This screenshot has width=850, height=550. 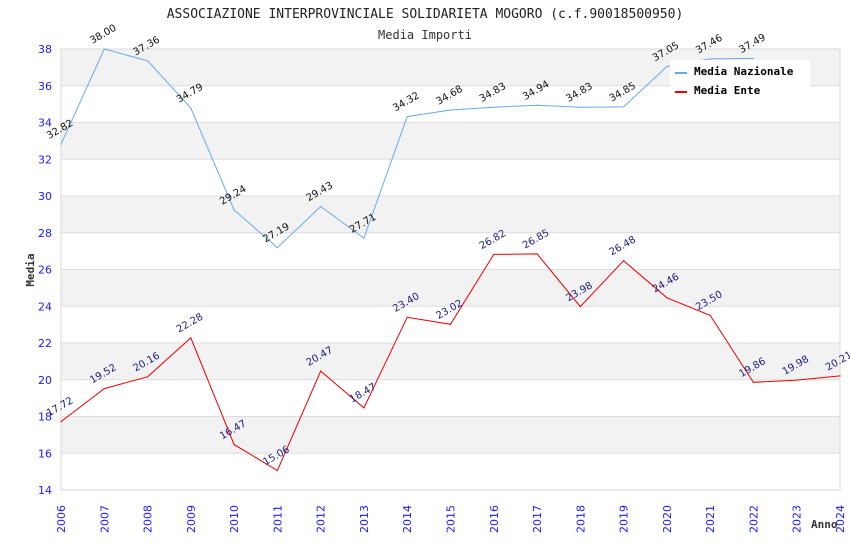 What do you see at coordinates (824, 524) in the screenshot?
I see `x-axis-label: Anno` at bounding box center [824, 524].